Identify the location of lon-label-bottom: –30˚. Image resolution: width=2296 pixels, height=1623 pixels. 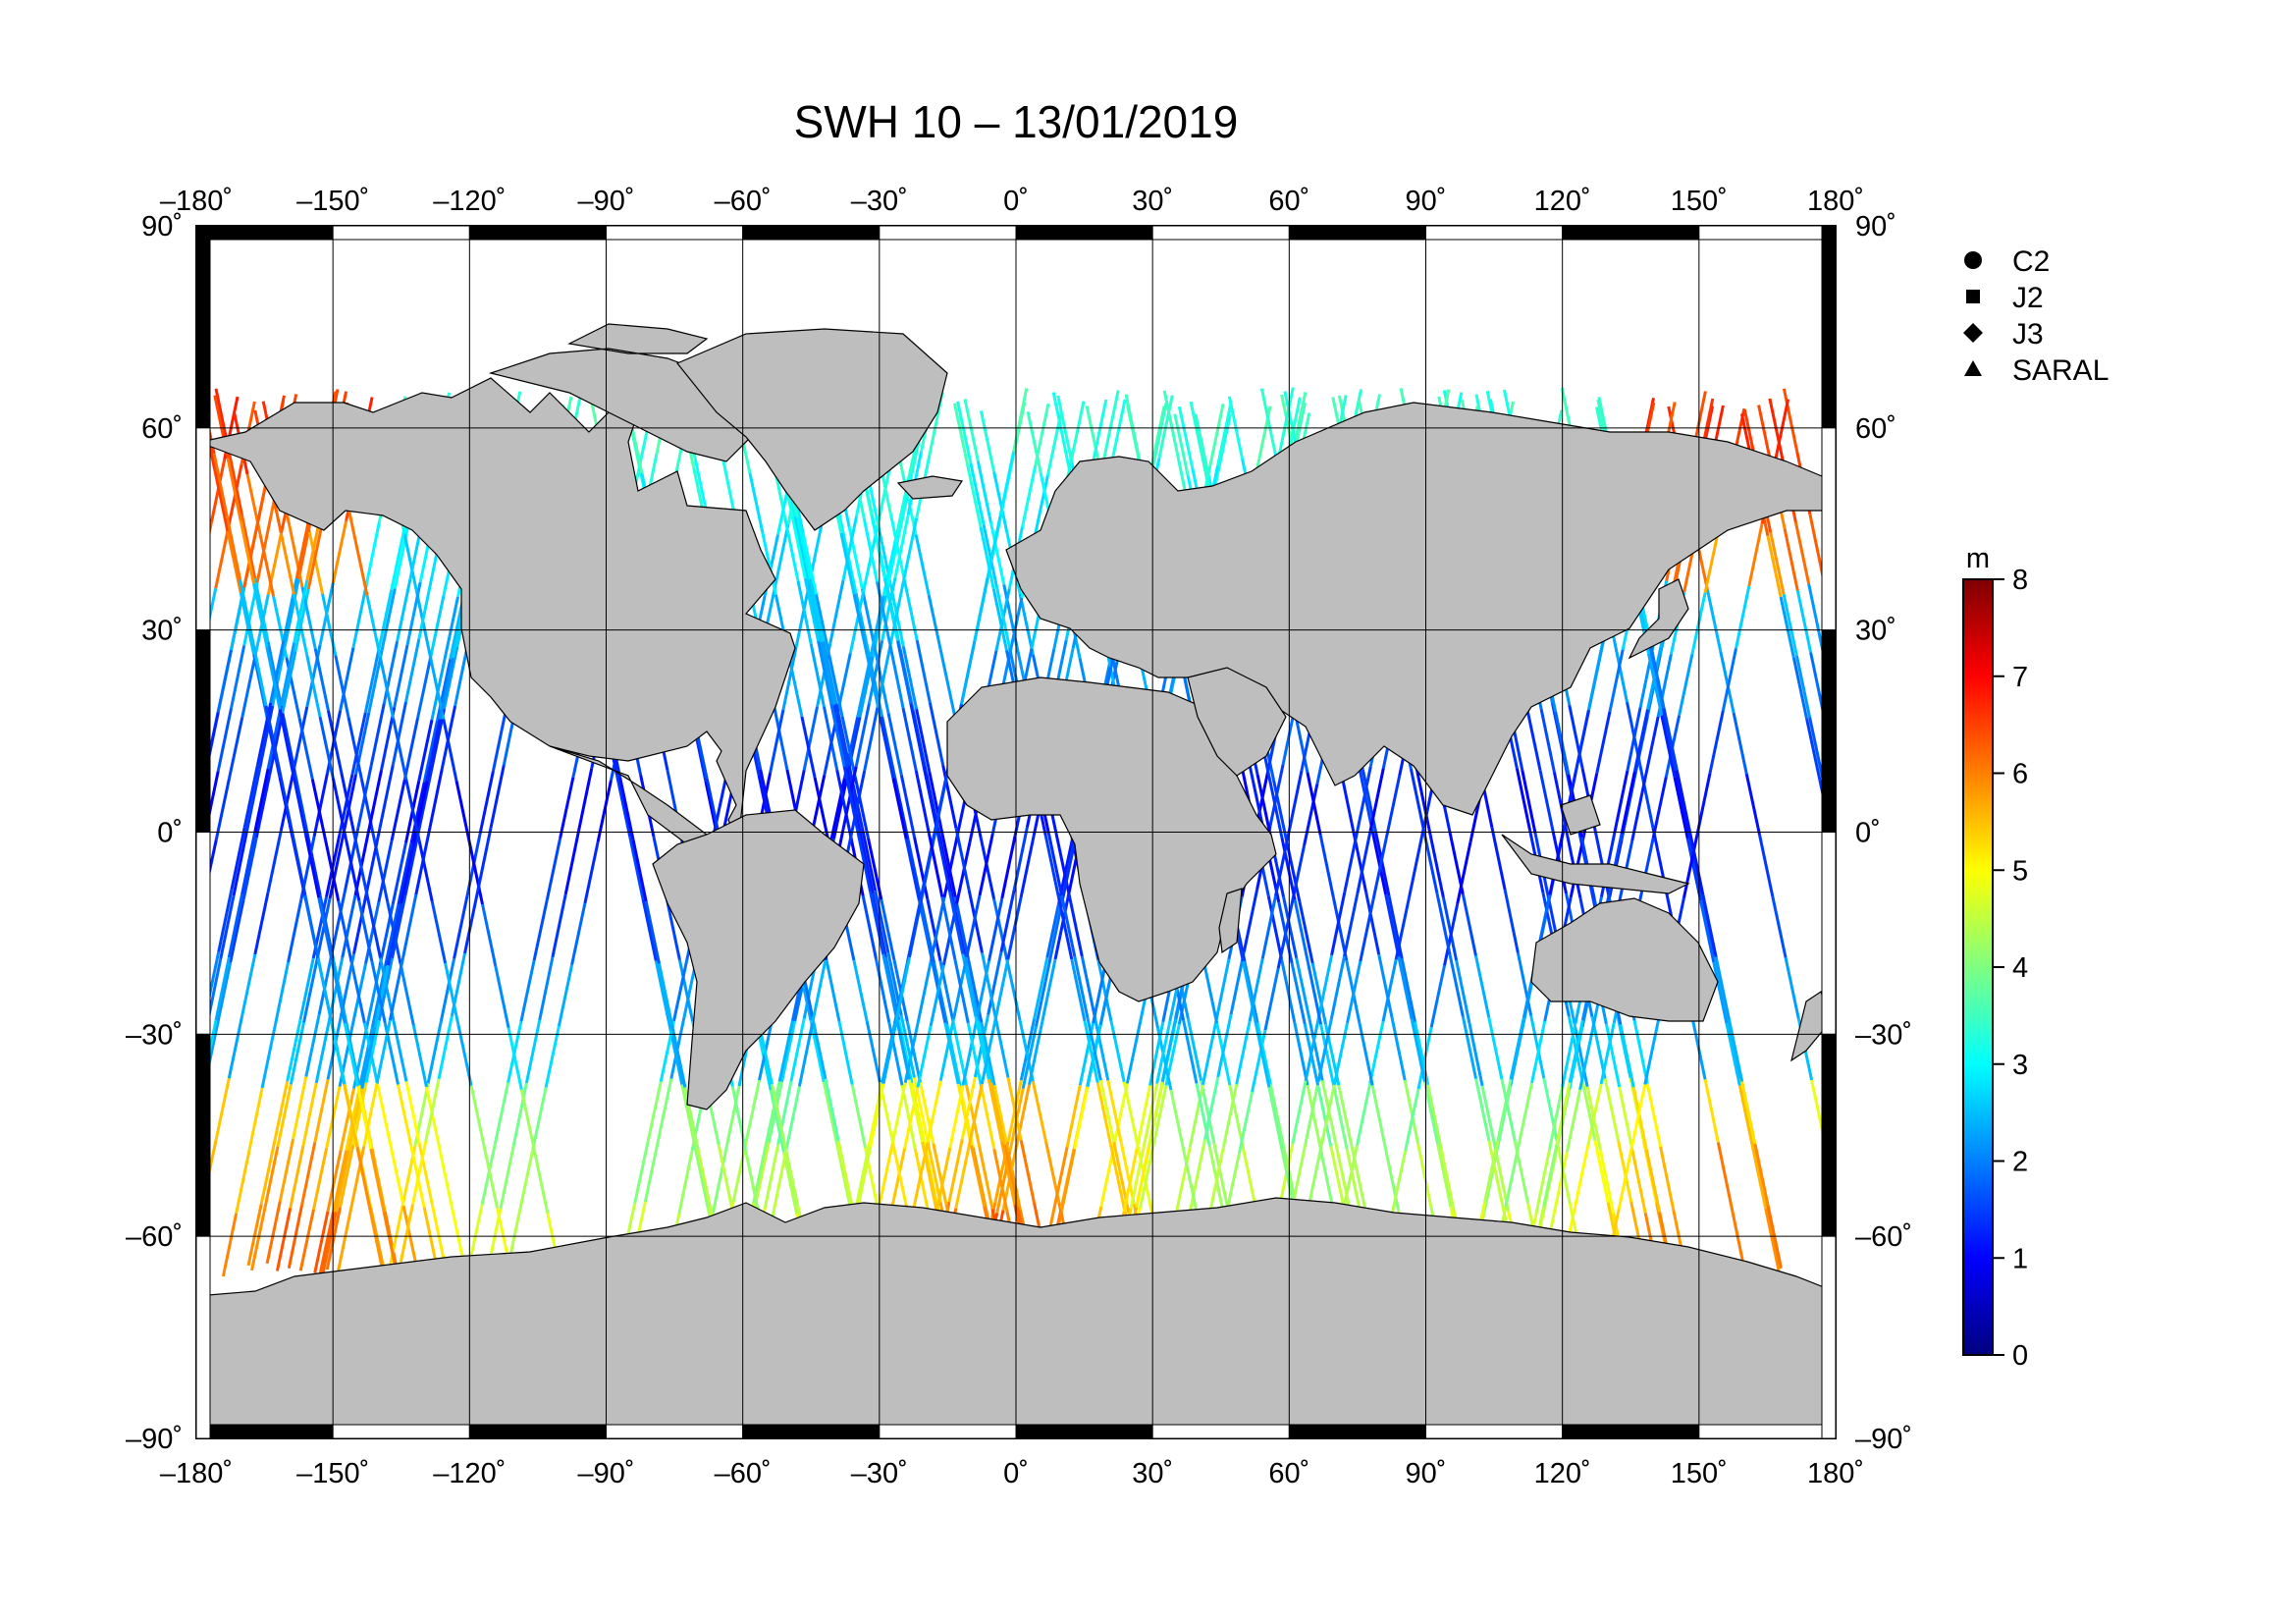
(879, 1473).